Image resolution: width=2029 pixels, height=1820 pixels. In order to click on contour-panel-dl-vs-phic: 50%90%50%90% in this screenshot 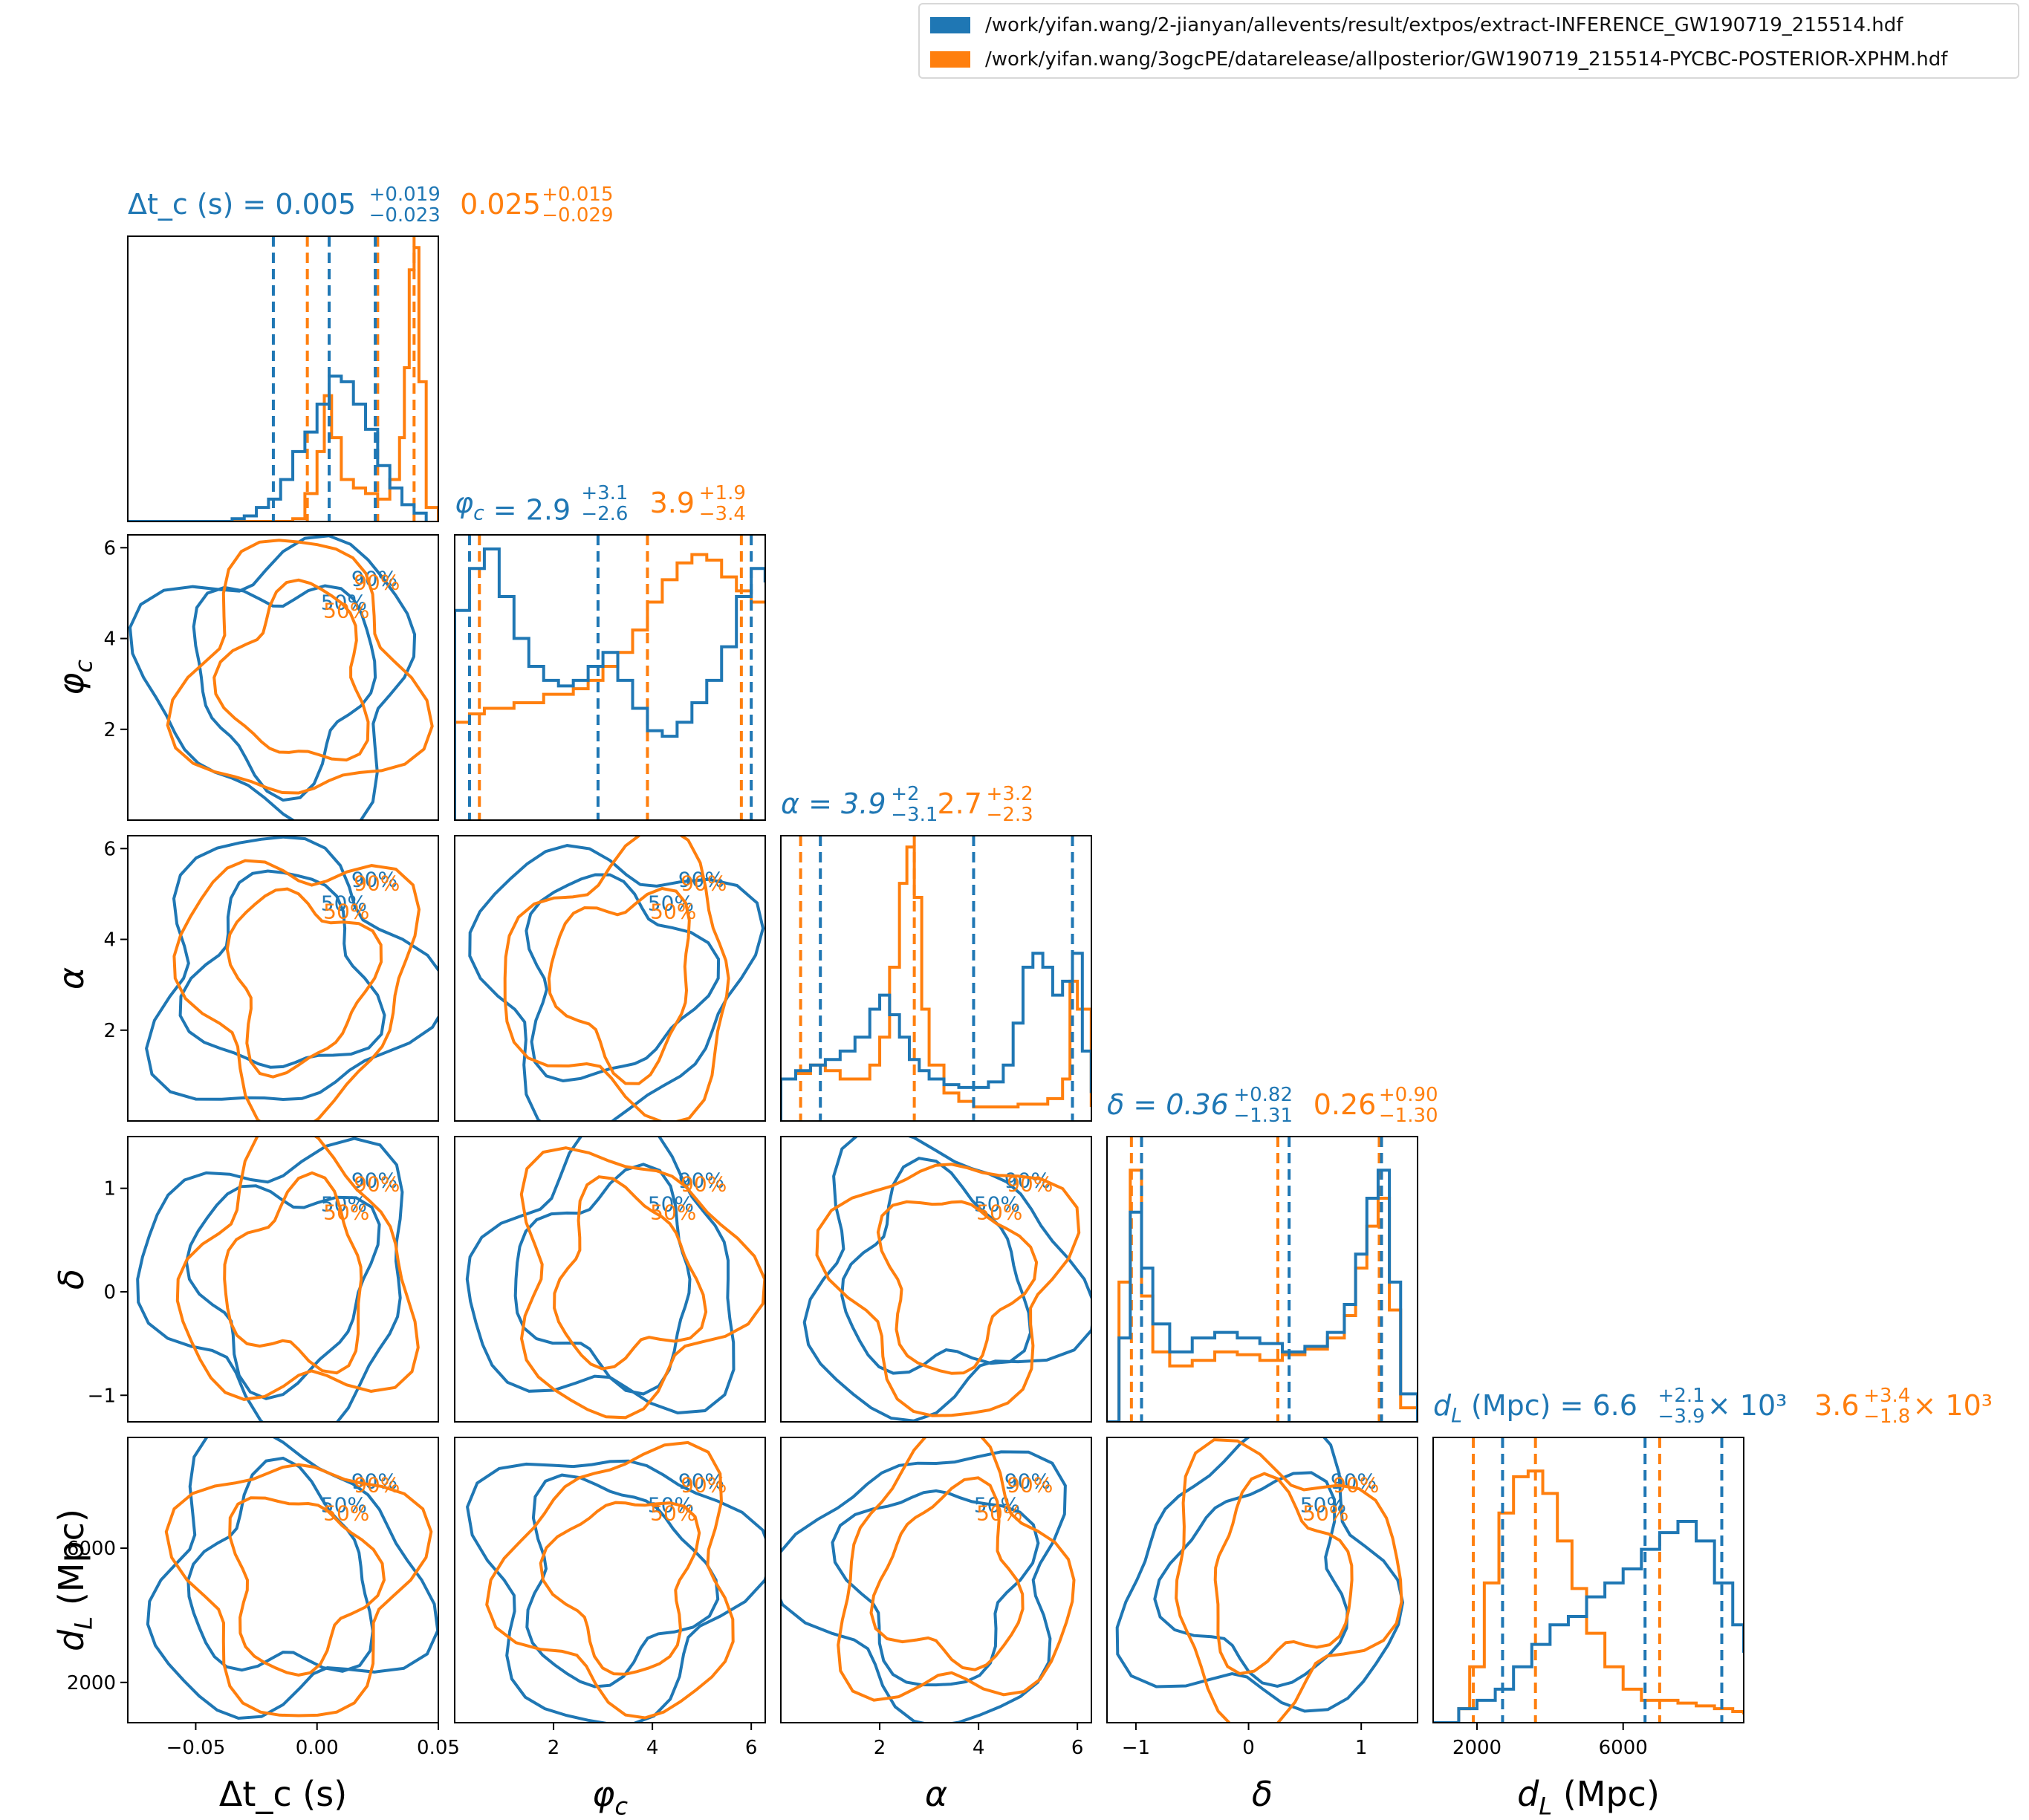, I will do `click(615, 1582)`.